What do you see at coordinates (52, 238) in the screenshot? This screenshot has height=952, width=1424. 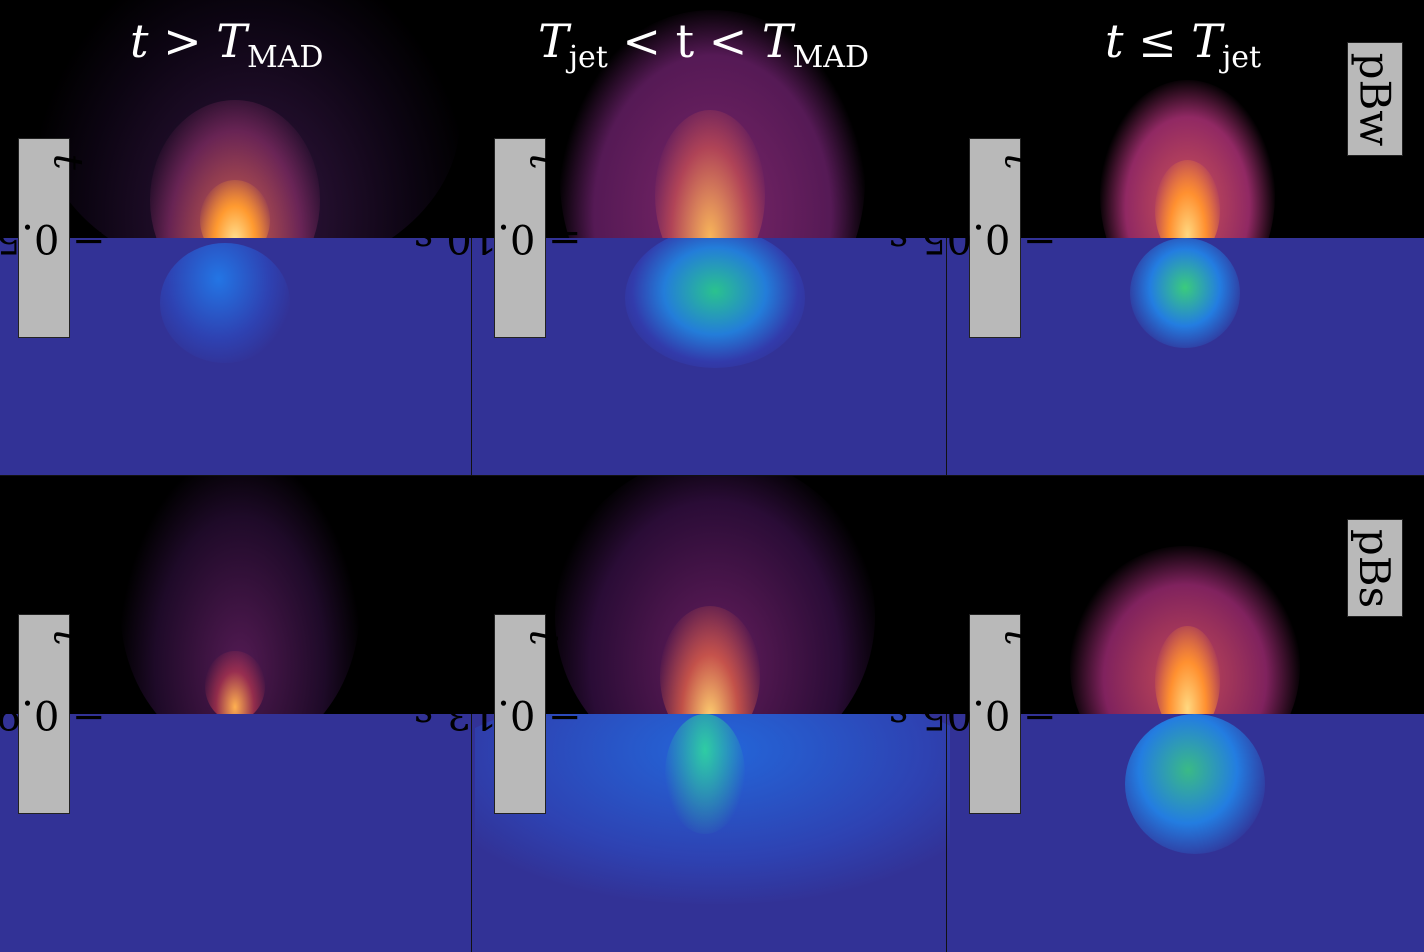 I see `time-label-pBw-late: t = 0.57 s` at bounding box center [52, 238].